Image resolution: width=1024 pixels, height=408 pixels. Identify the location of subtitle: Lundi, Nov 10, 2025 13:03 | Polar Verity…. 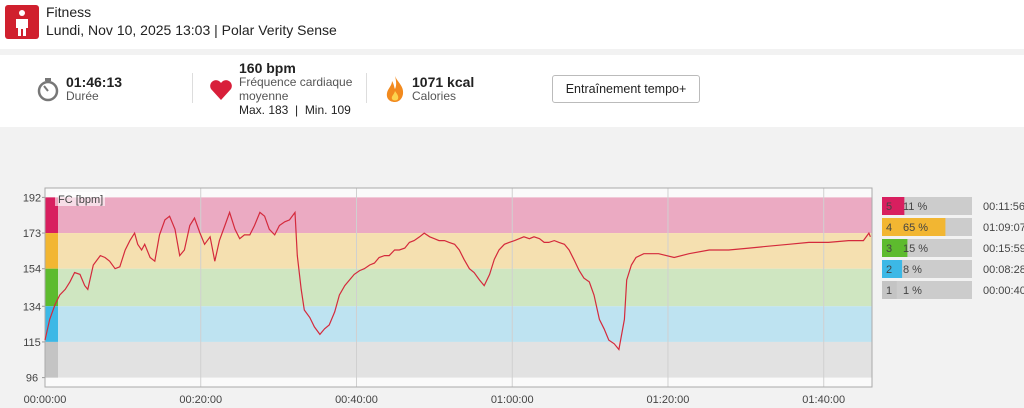
(191, 30).